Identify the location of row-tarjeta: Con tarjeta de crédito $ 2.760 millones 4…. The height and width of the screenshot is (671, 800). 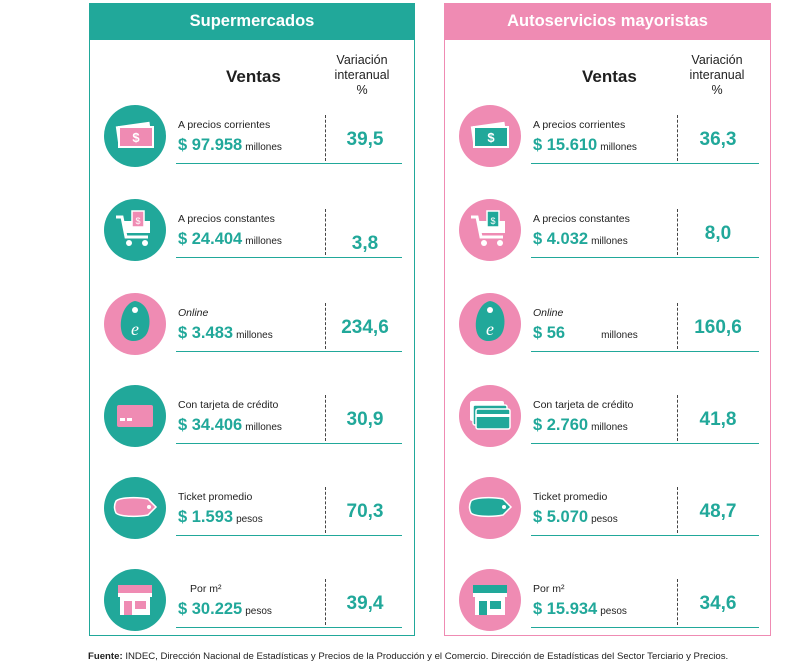
(607, 420).